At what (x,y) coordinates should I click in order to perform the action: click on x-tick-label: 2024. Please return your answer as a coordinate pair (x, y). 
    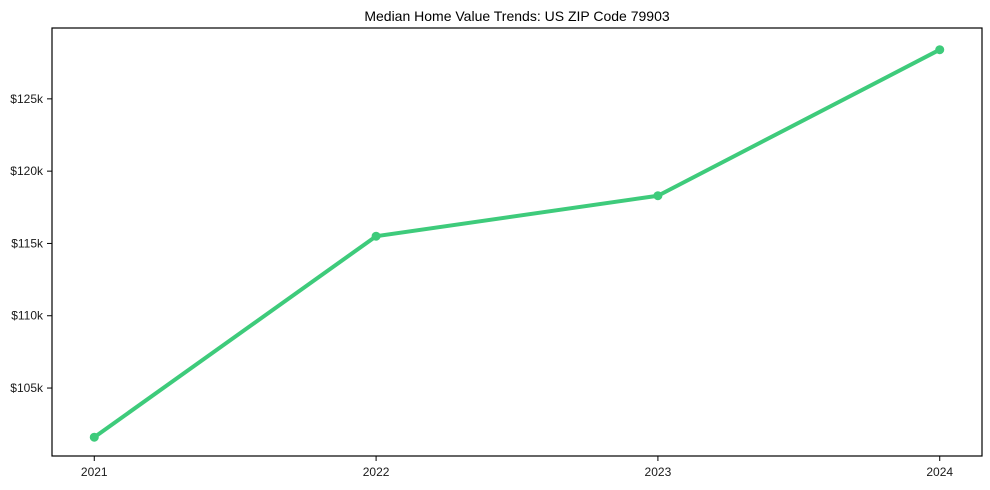
    Looking at the image, I should click on (939, 472).